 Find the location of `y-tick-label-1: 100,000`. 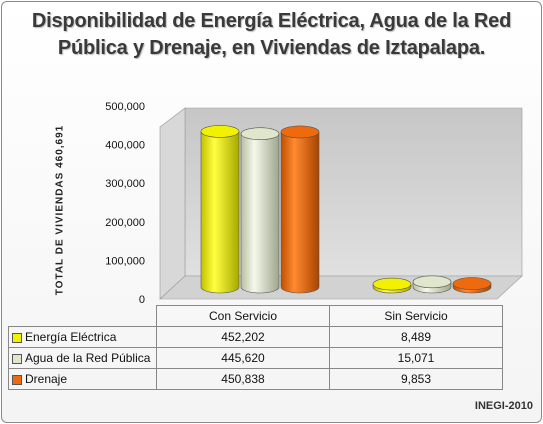

y-tick-label-1: 100,000 is located at coordinates (125, 261).